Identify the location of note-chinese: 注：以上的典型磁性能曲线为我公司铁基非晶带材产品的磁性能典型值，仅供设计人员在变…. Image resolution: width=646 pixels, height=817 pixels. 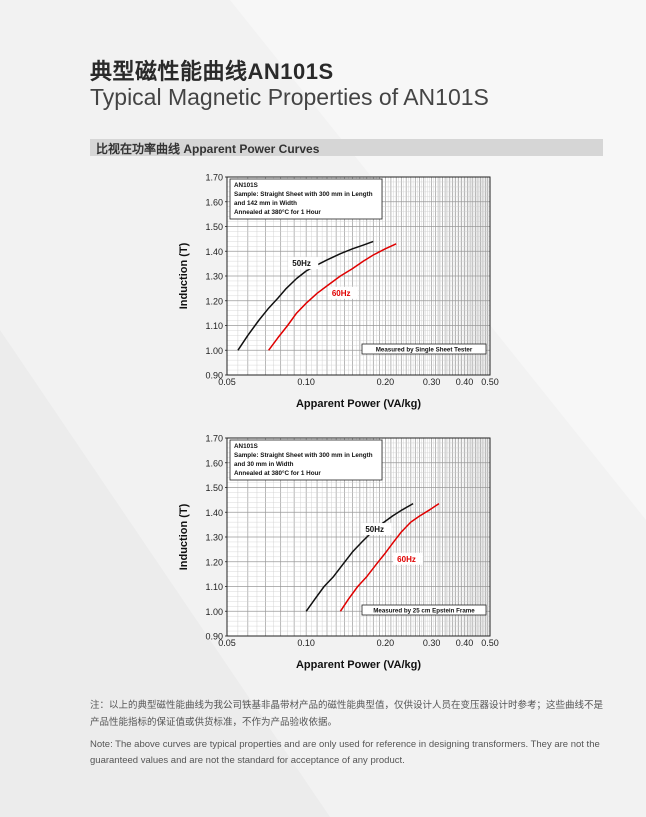
(347, 714).